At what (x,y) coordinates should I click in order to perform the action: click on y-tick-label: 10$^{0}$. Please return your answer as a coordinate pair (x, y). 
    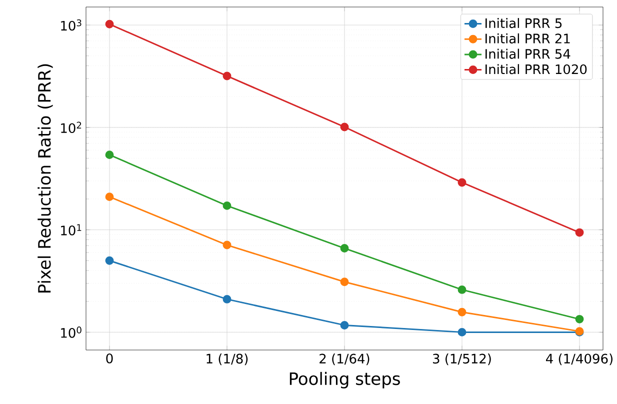
    Looking at the image, I should click on (71, 332).